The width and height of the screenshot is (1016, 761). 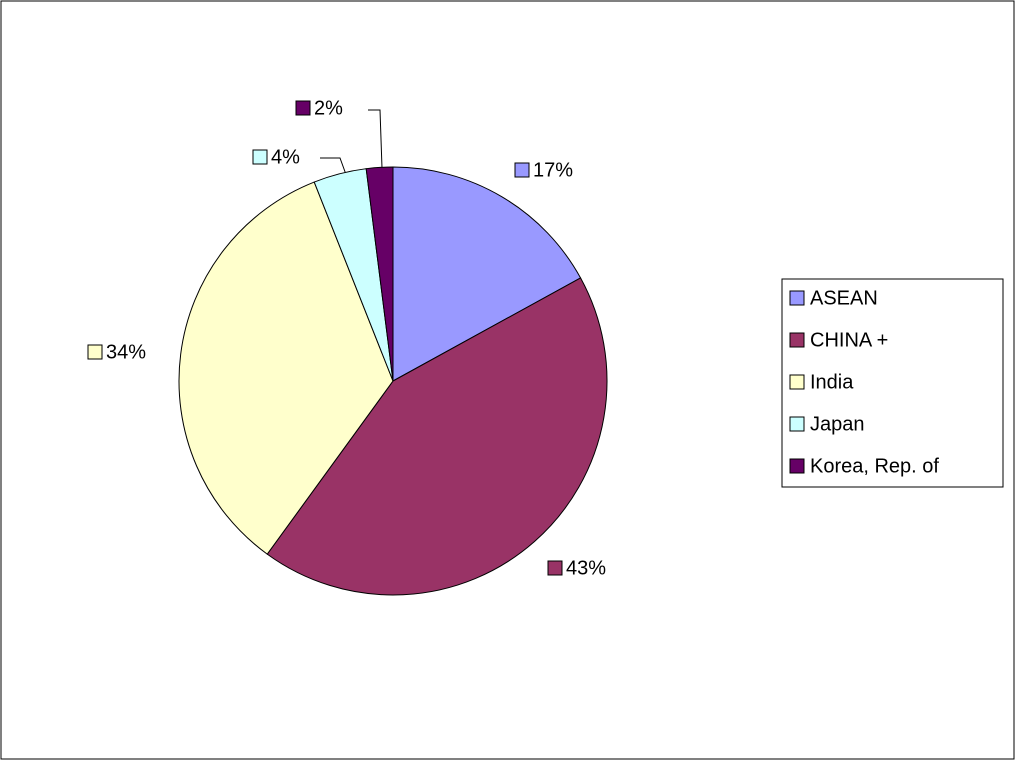 I want to click on data-label: 17%, so click(x=553, y=170).